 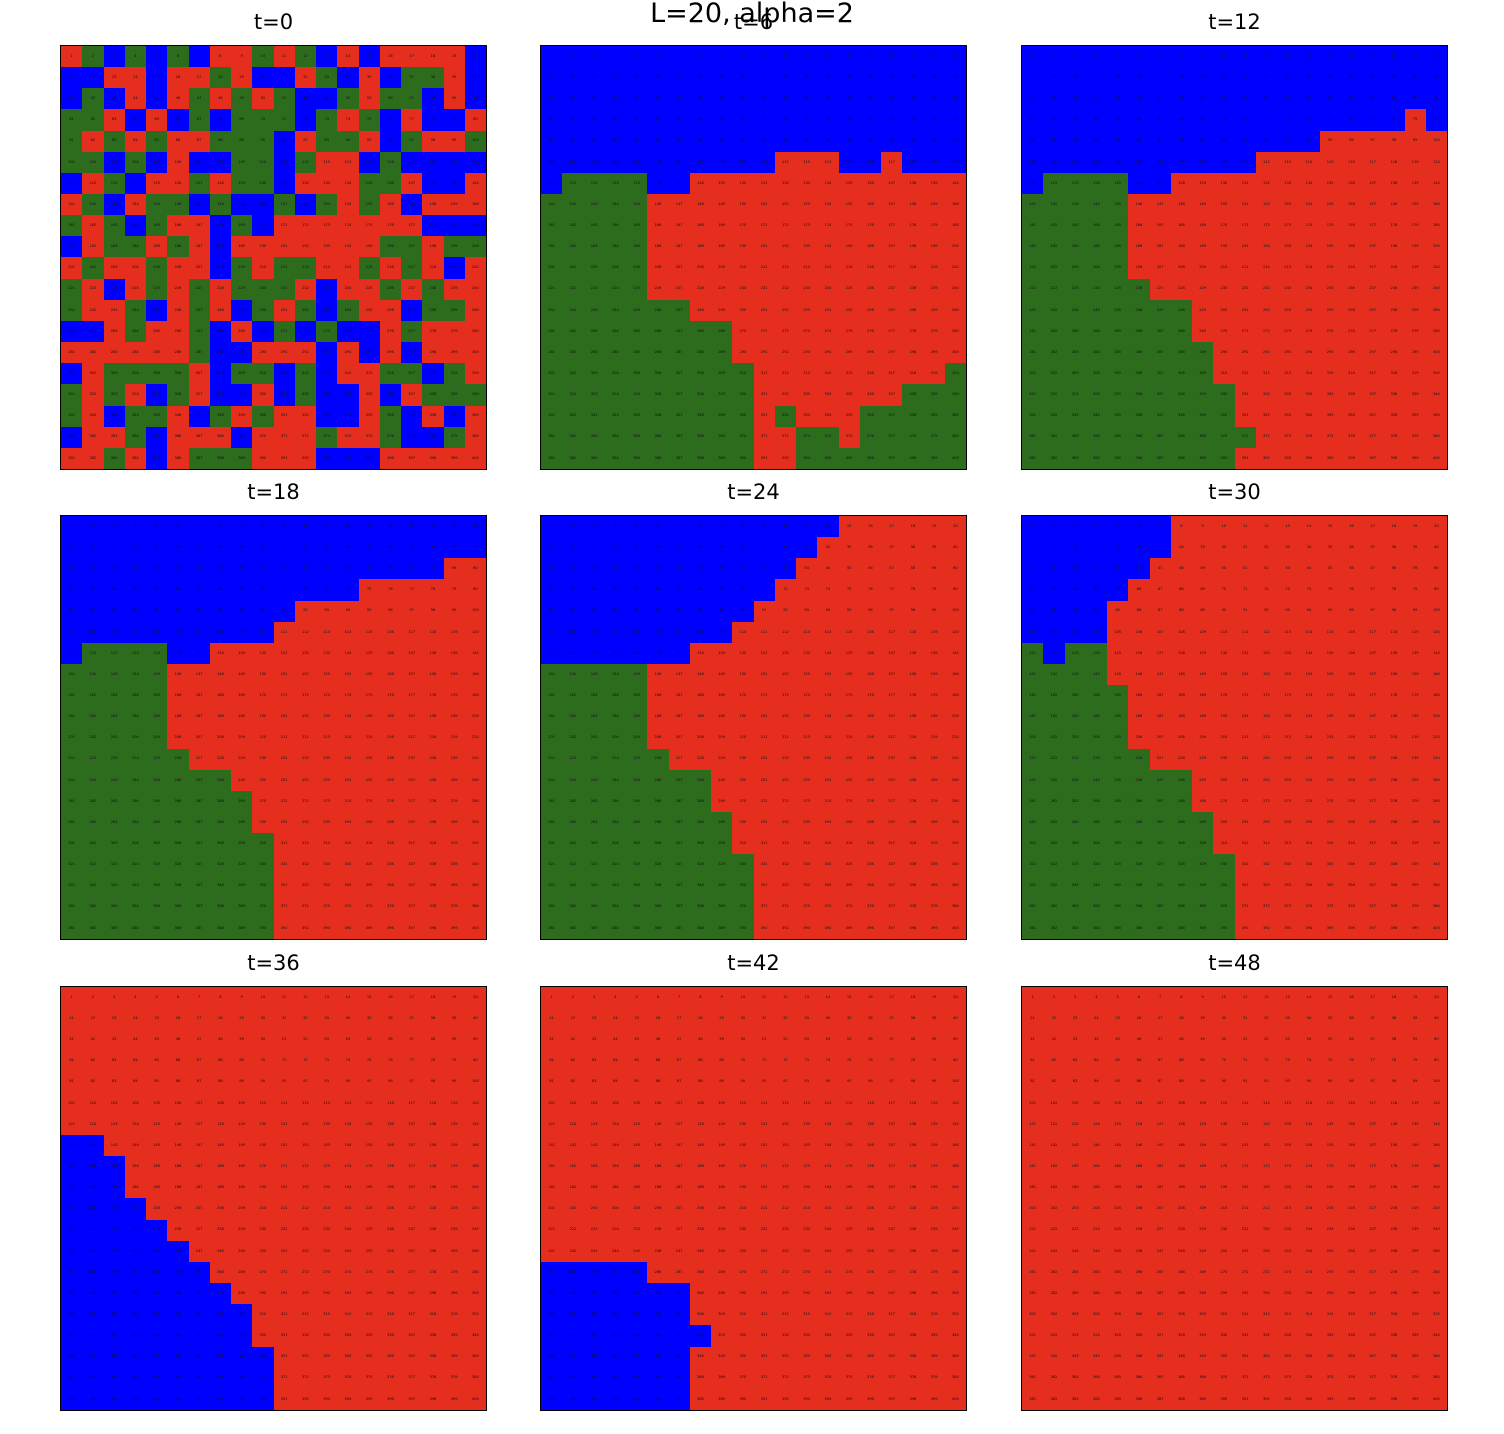 I want to click on heatmap-cell: 86, so click(x=658, y=1082).